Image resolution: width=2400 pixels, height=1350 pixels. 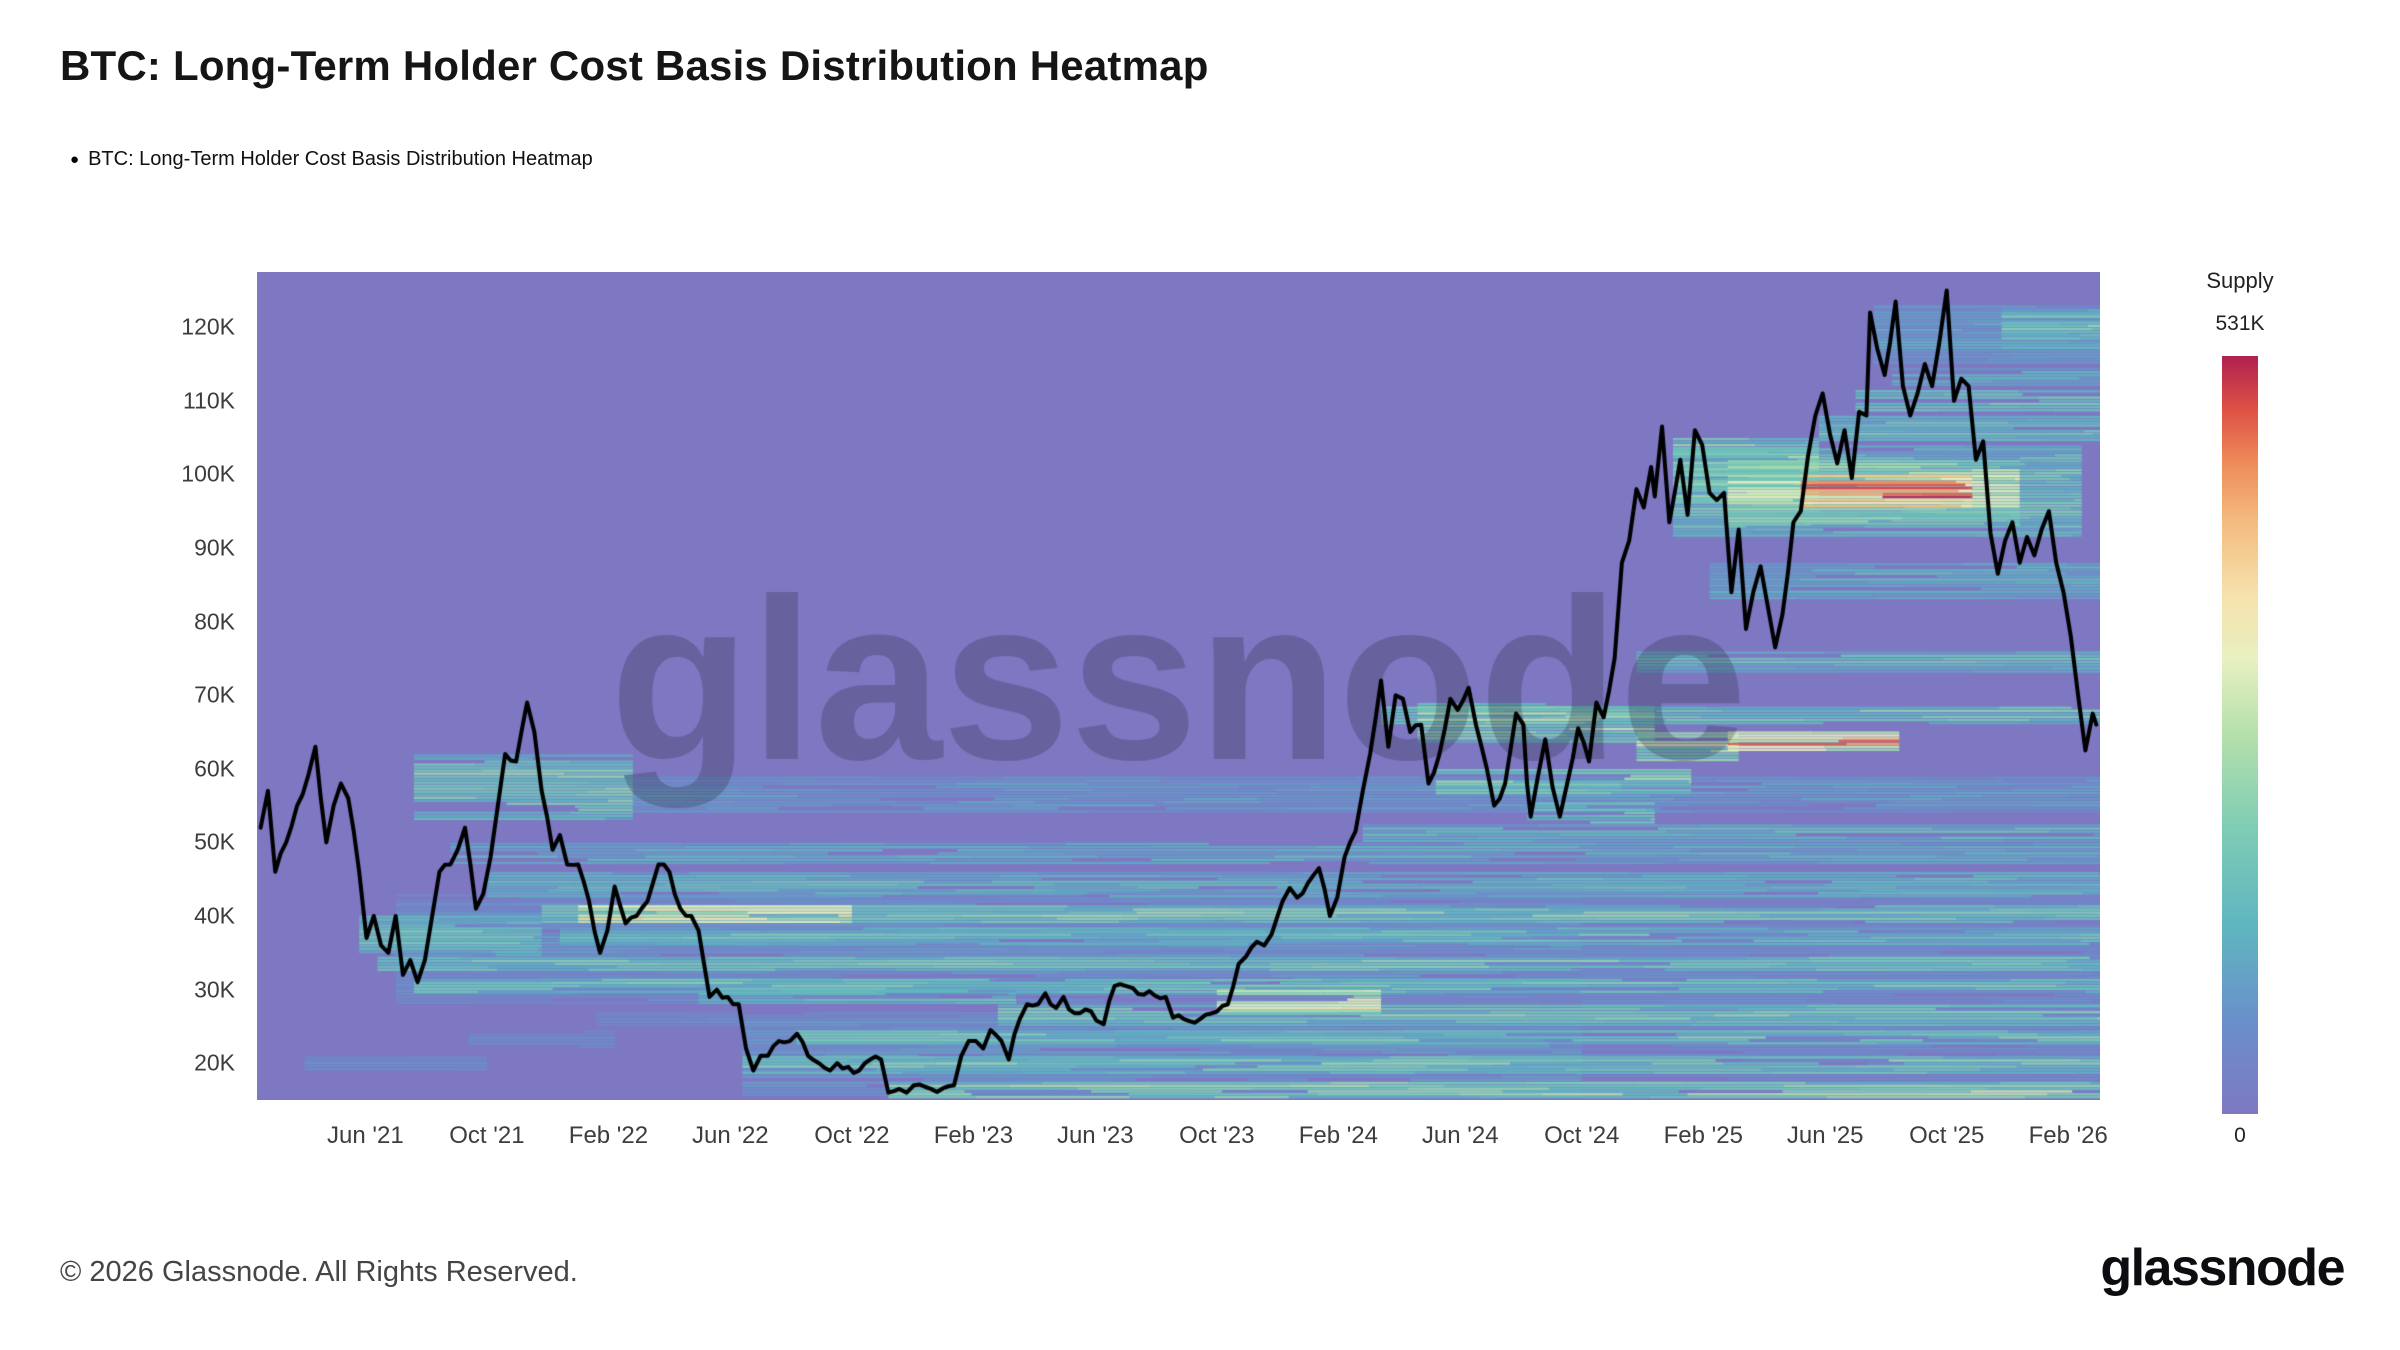 What do you see at coordinates (214, 621) in the screenshot?
I see `y-tick-label: 80K` at bounding box center [214, 621].